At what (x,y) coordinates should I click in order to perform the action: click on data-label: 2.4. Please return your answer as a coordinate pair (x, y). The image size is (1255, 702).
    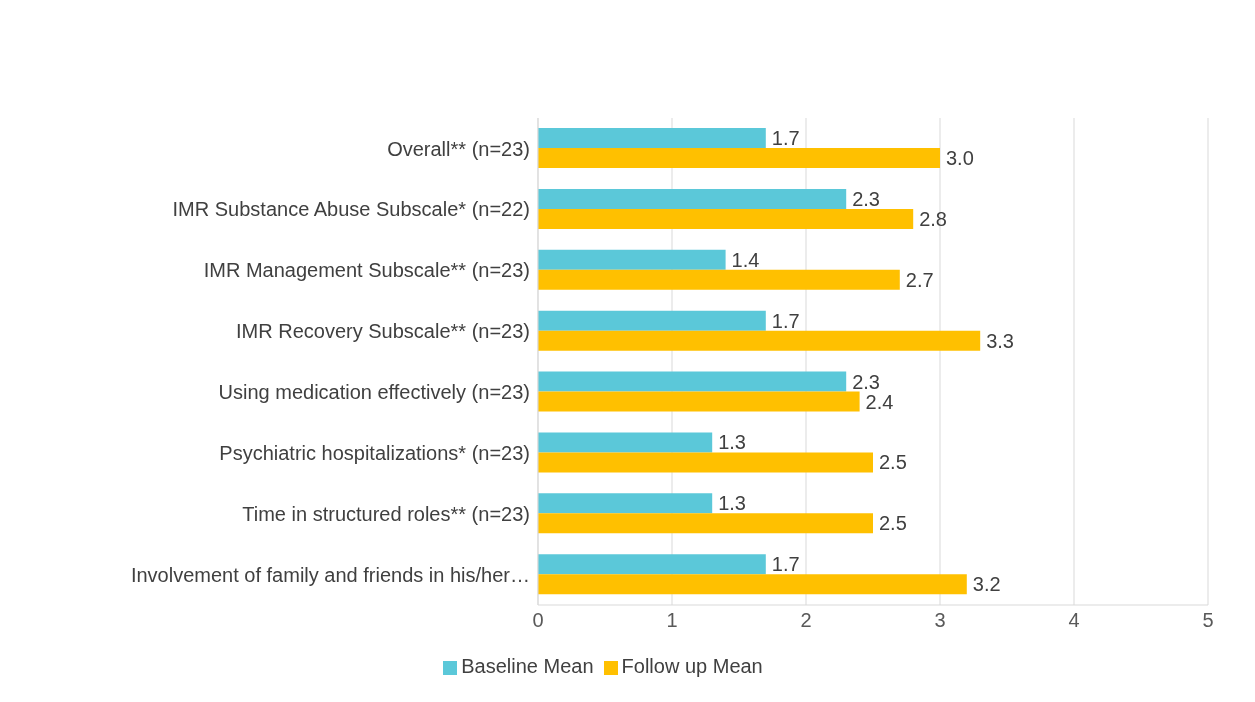
    Looking at the image, I should click on (879, 401).